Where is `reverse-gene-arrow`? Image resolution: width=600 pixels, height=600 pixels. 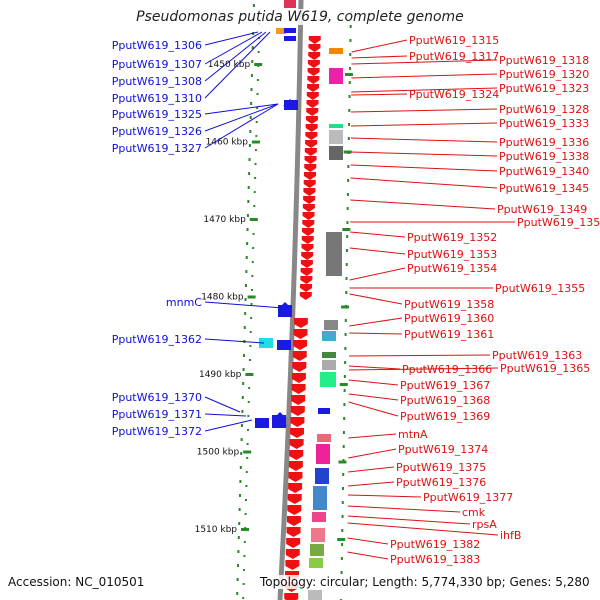
reverse-gene-arrow is located at coordinates (290, 102).